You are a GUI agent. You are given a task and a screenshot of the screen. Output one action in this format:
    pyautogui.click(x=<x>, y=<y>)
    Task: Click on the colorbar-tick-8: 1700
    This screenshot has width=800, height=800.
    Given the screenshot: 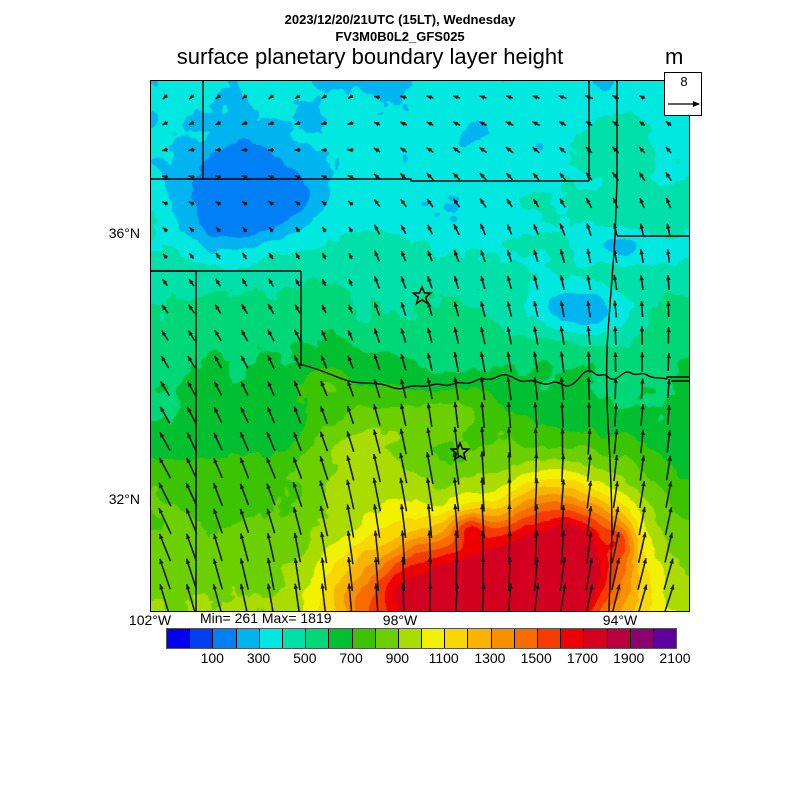 What is the action you would take?
    pyautogui.click(x=582, y=658)
    